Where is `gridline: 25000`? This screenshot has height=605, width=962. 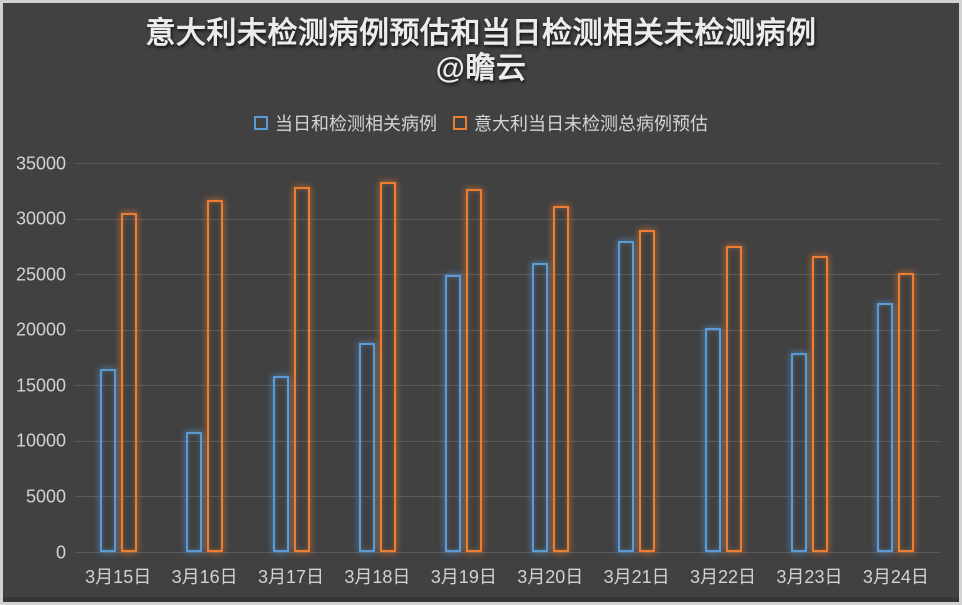
gridline: 25000 is located at coordinates (477, 274).